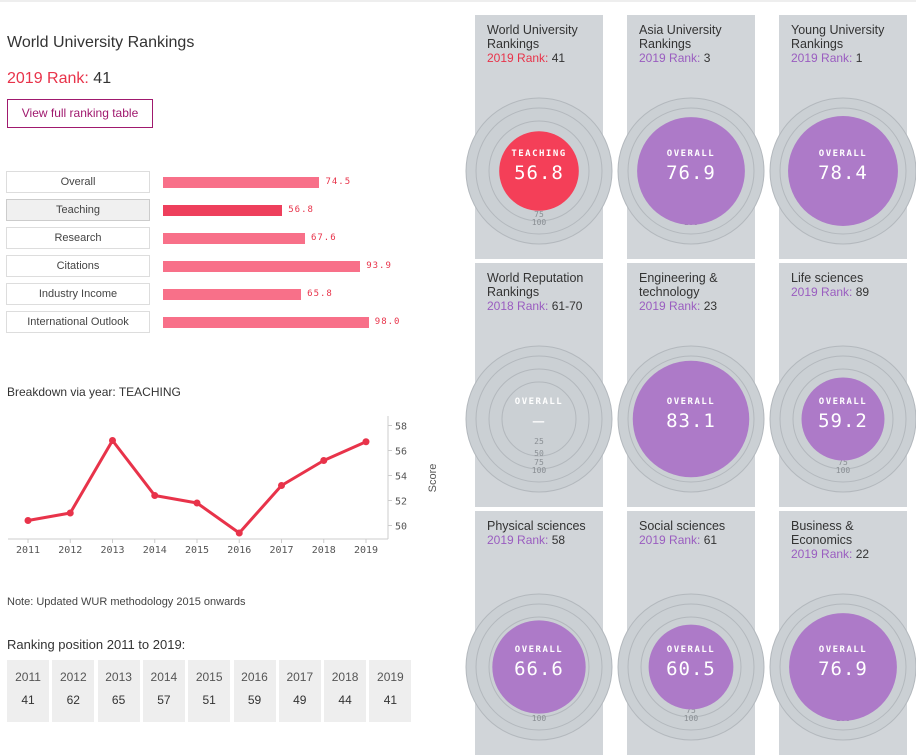  I want to click on ranking-name: Social sciences, so click(682, 526).